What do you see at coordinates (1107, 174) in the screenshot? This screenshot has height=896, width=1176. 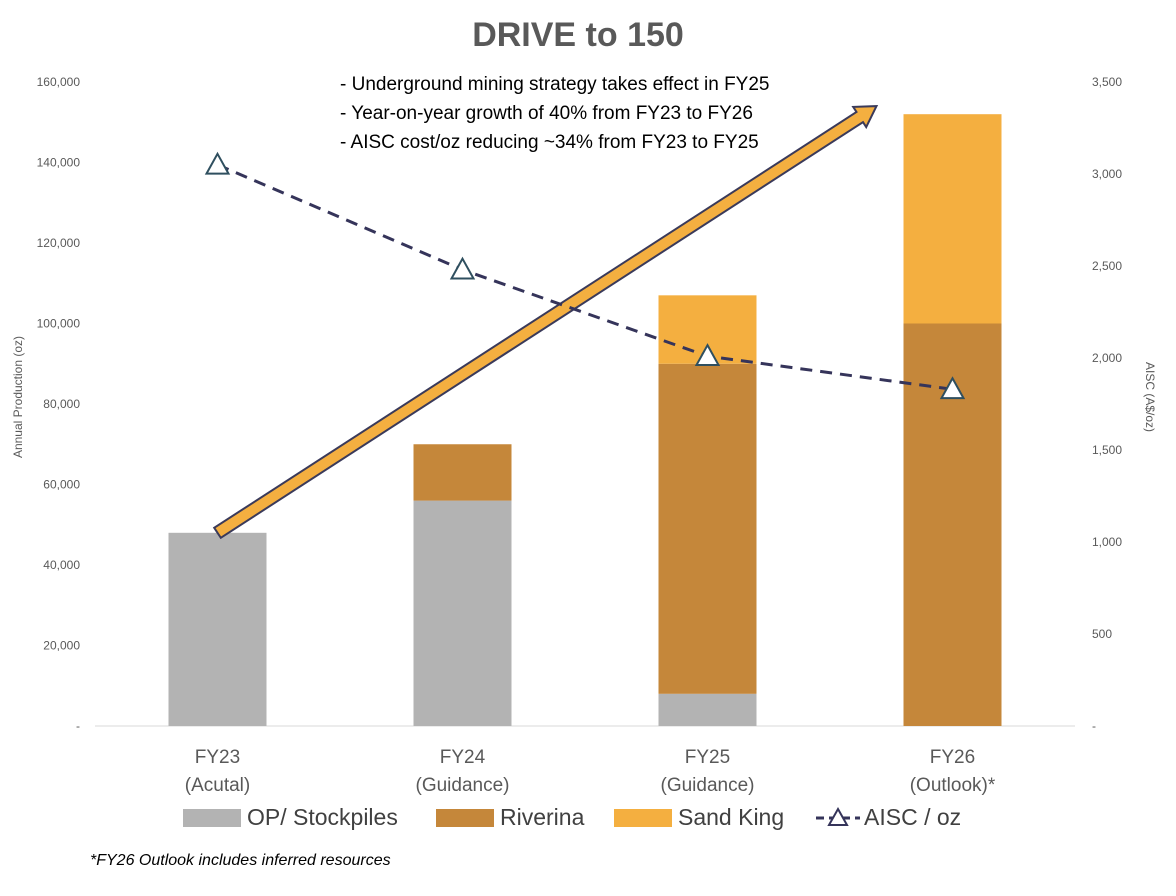 I see `y2-tick-label: 3,000` at bounding box center [1107, 174].